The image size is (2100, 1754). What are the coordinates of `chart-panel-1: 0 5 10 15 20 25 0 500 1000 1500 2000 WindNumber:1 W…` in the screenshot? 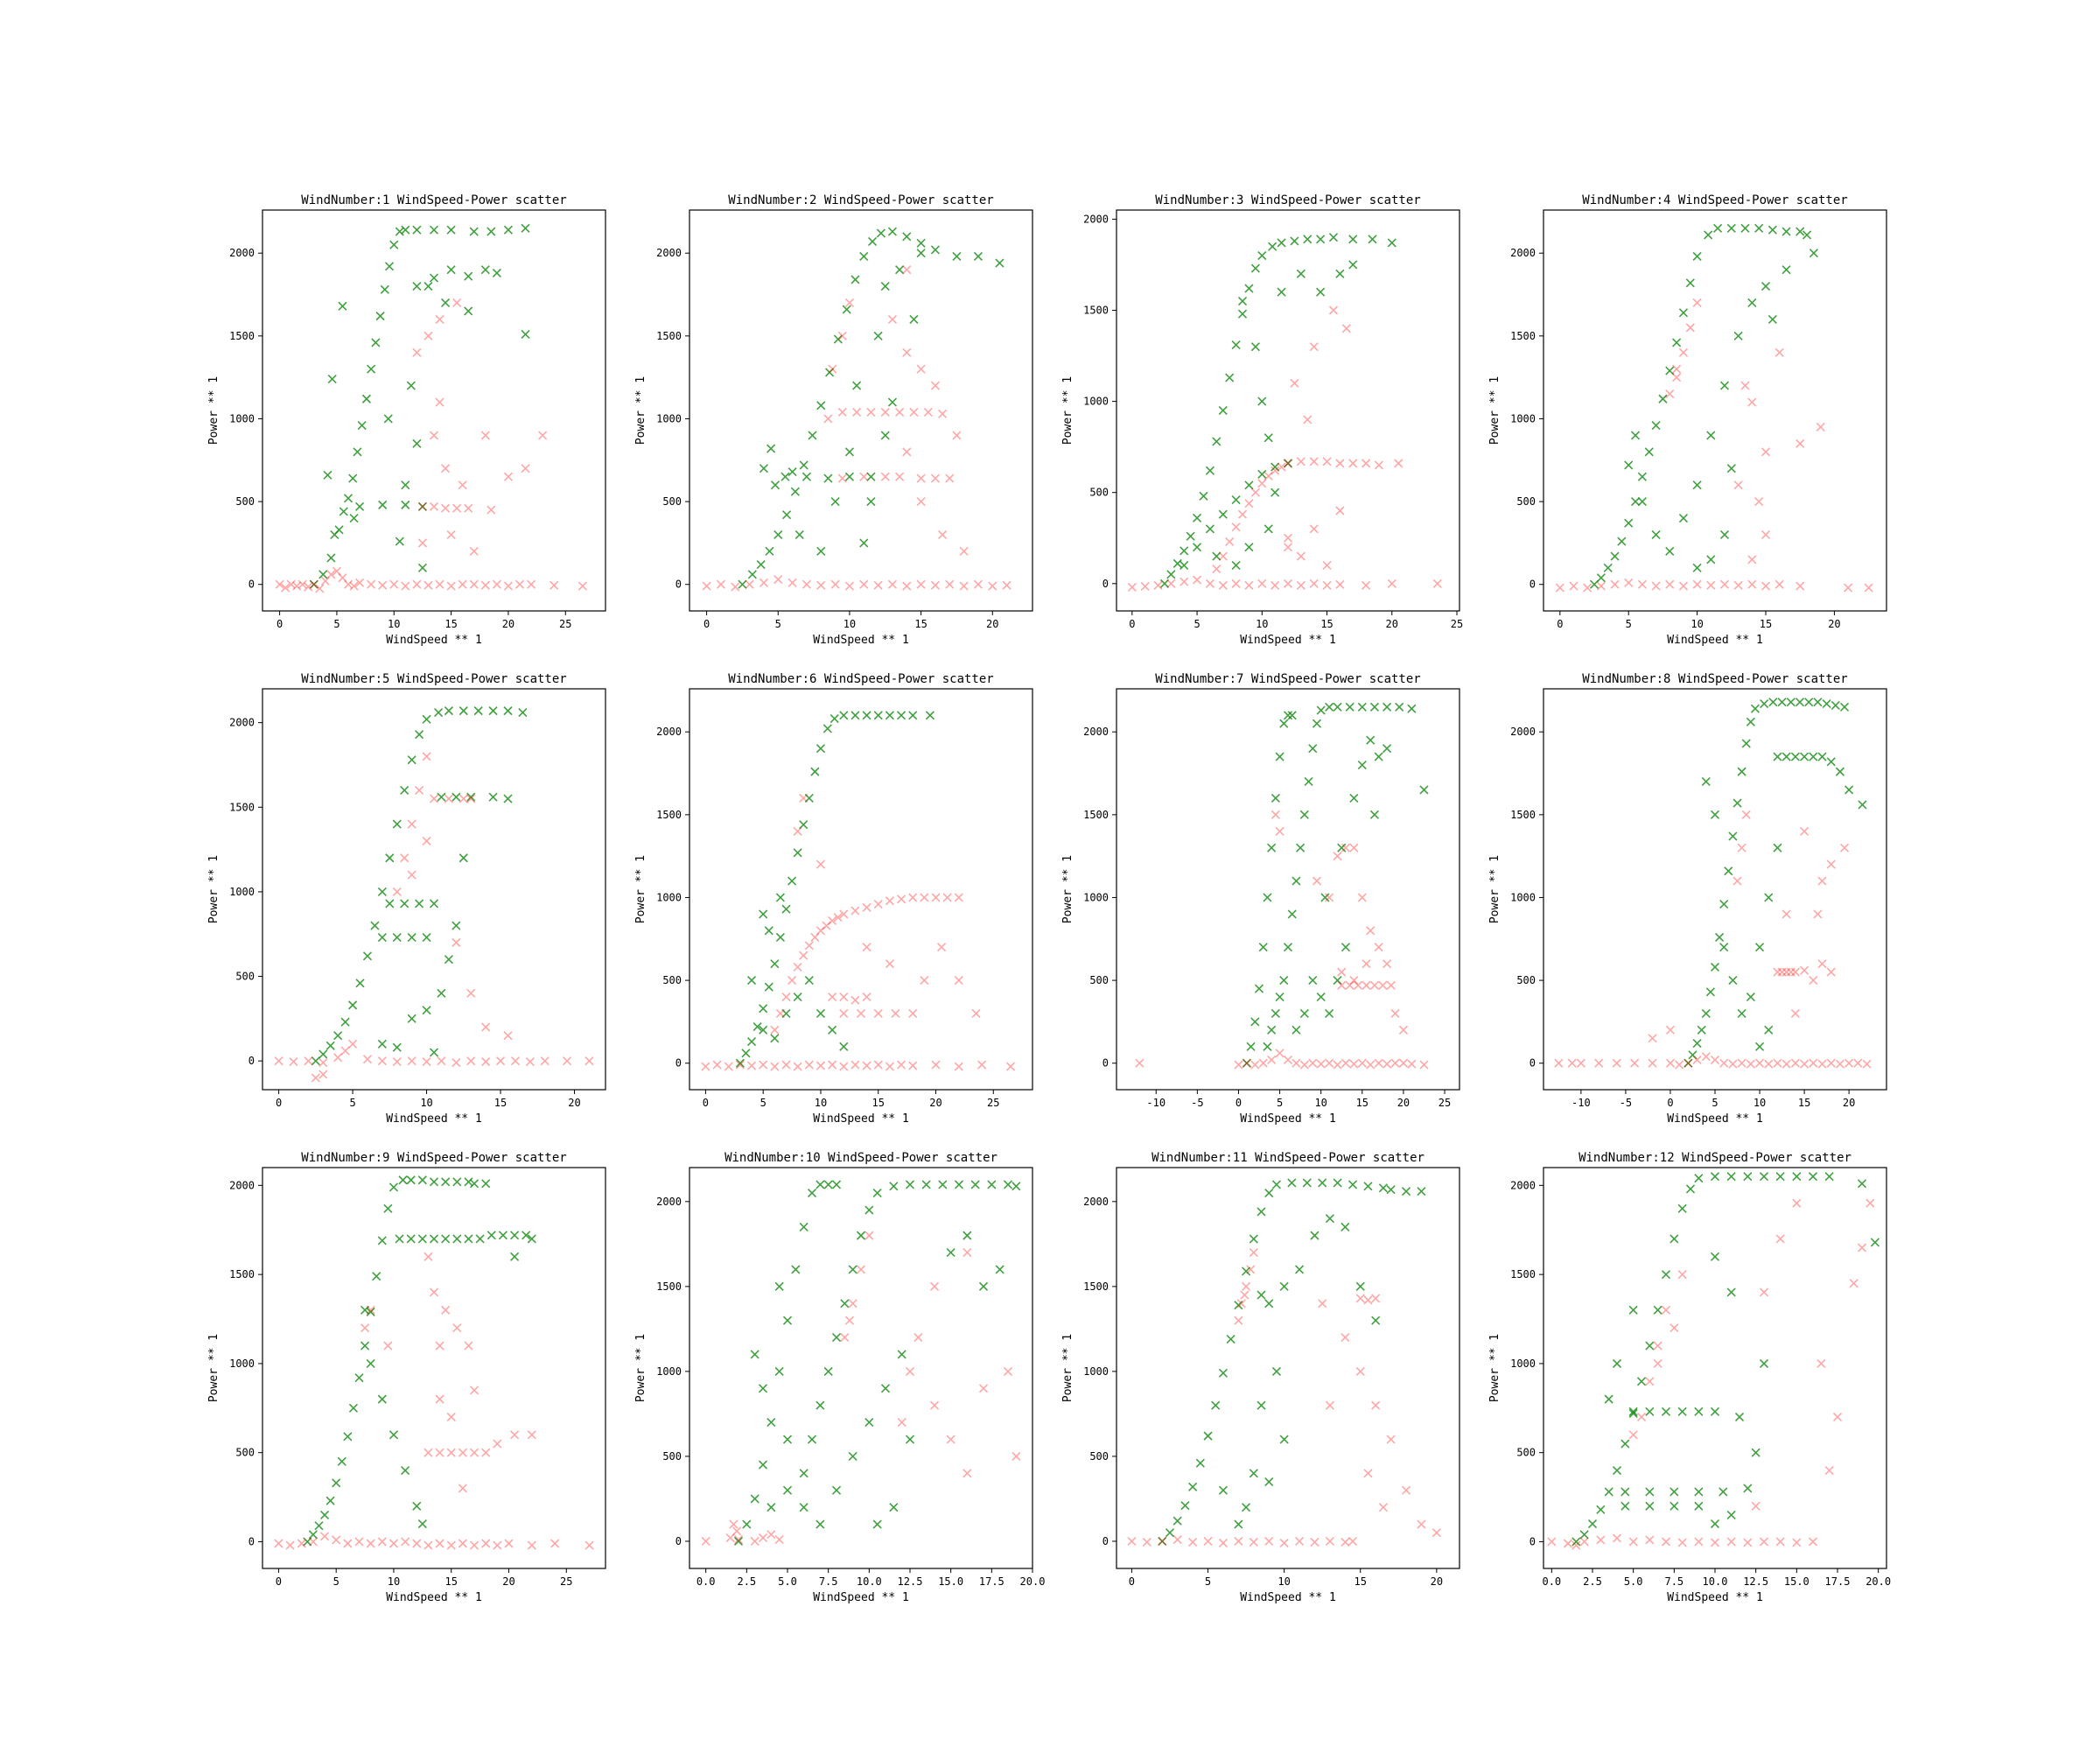 It's located at (406, 420).